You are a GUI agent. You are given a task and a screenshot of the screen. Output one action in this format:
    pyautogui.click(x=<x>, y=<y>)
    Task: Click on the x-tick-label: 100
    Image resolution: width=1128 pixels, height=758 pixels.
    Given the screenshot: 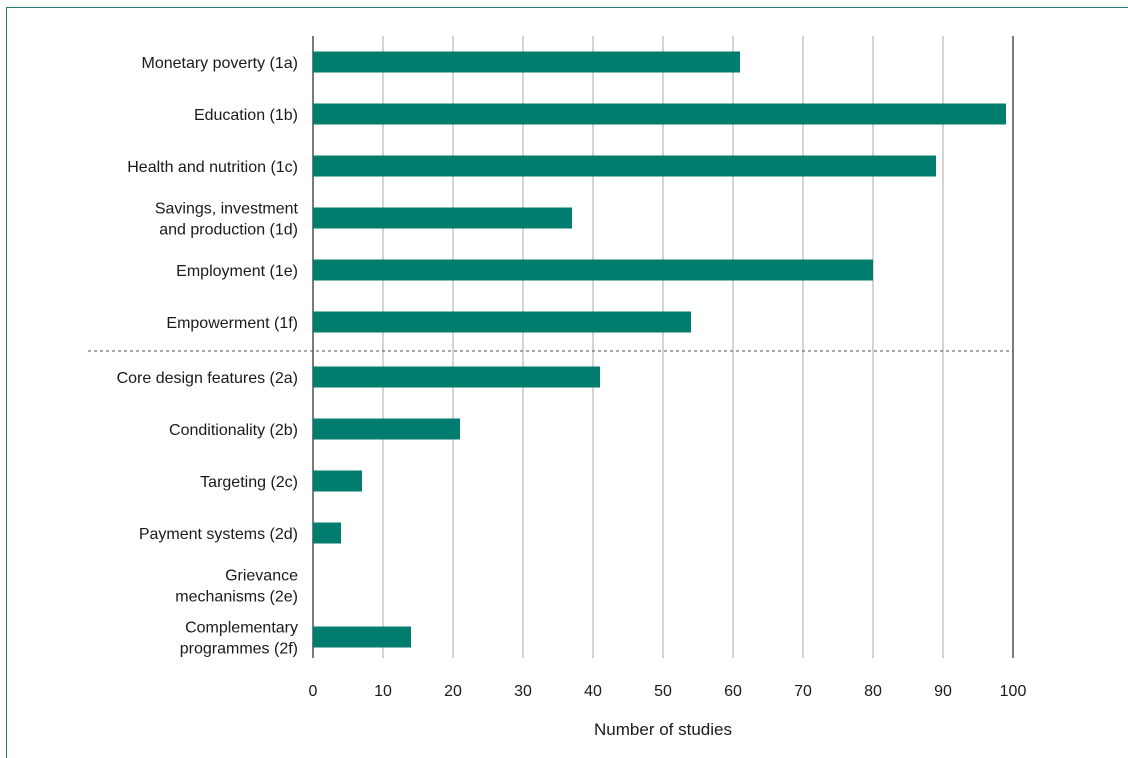 What is the action you would take?
    pyautogui.click(x=1013, y=691)
    